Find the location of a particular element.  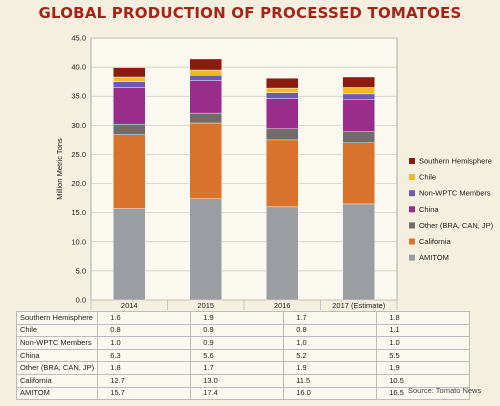

y-tick-label: 5.0 is located at coordinates (81, 270).